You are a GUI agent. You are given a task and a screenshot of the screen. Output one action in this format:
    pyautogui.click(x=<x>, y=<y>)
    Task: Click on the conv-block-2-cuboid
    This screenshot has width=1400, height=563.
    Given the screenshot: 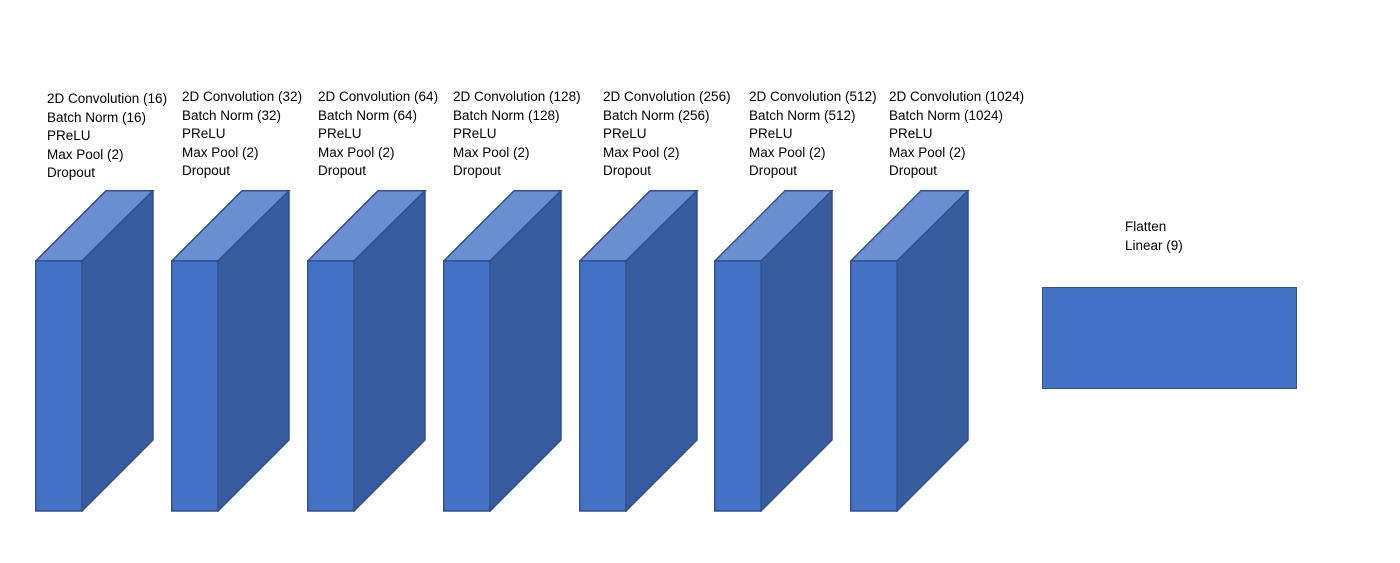 What is the action you would take?
    pyautogui.click(x=231, y=351)
    